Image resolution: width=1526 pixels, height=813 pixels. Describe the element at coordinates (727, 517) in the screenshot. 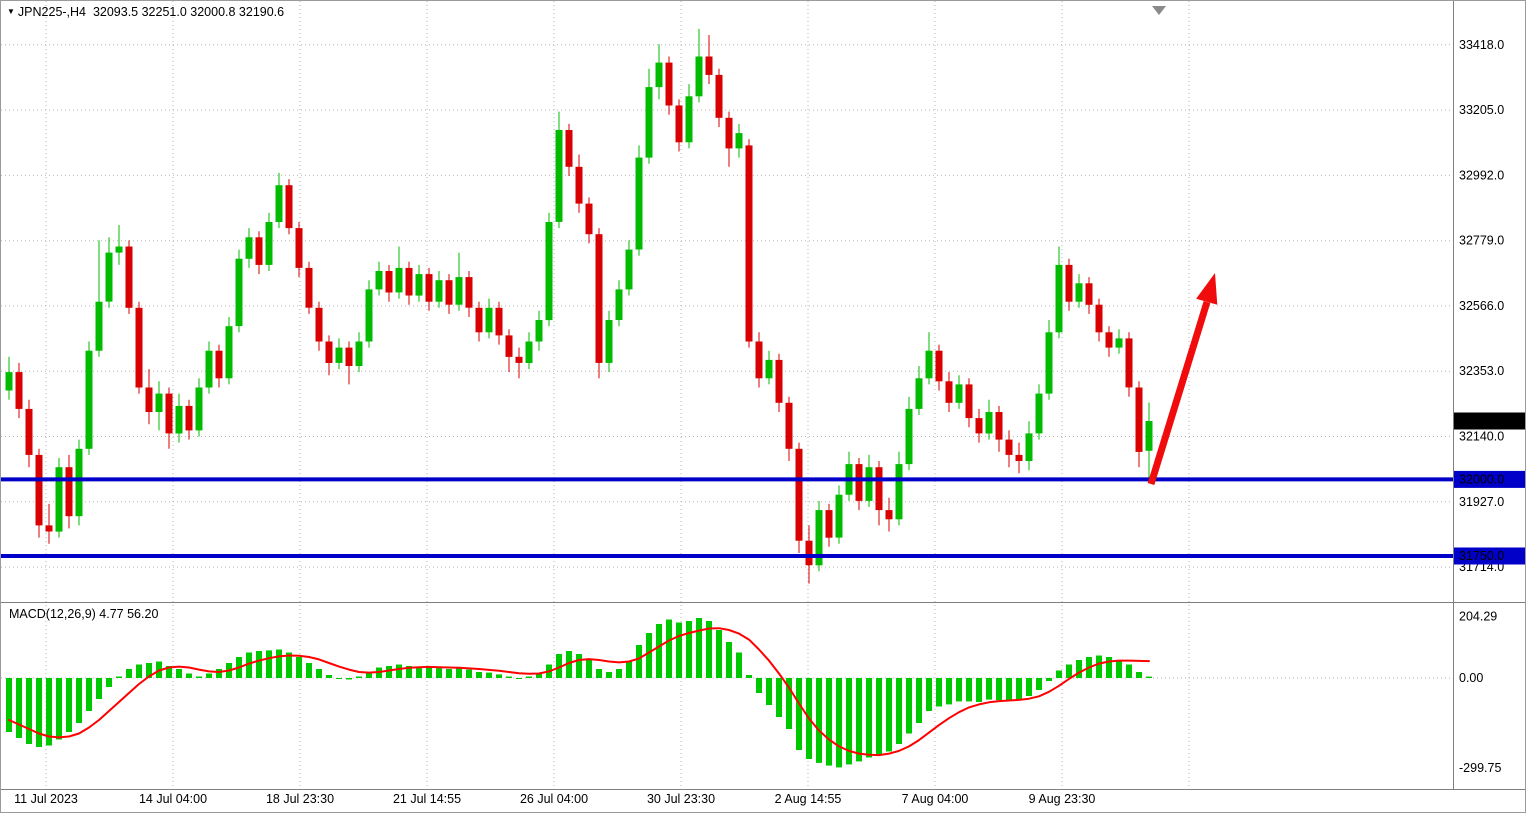

I see `support-lines-layer` at that location.